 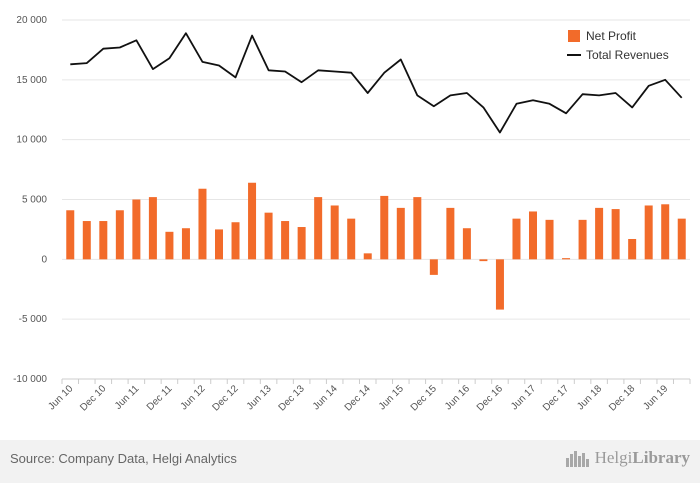 What do you see at coordinates (627, 55) in the screenshot?
I see `legend-total-revenues-label: Total Revenues` at bounding box center [627, 55].